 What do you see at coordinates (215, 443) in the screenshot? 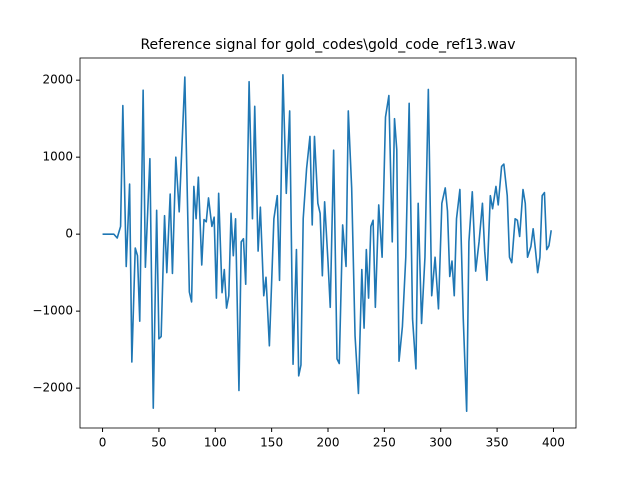
I see `x-tick-label: 100` at bounding box center [215, 443].